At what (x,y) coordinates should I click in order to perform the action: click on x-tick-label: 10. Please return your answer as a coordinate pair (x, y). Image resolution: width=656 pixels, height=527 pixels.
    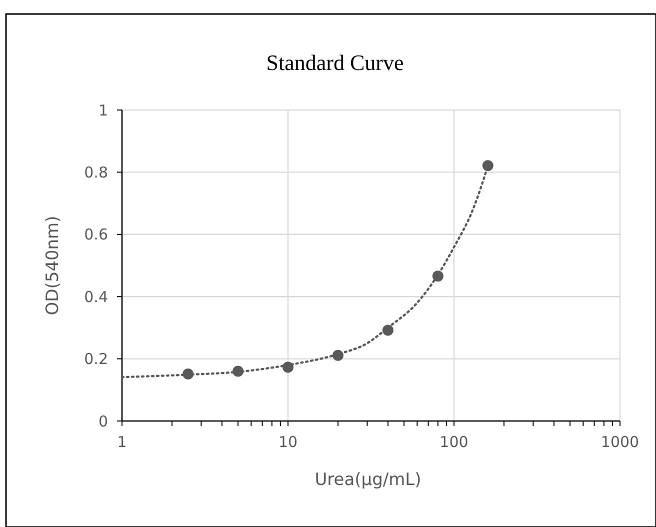
    Looking at the image, I should click on (288, 442).